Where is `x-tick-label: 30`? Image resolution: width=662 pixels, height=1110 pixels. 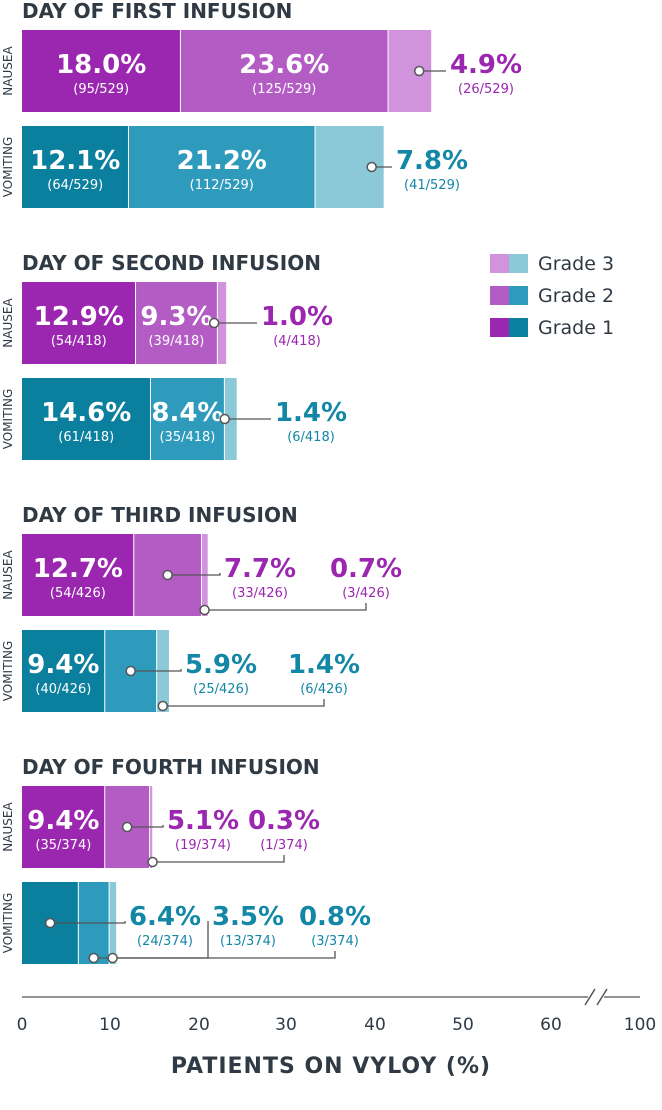 x-tick-label: 30 is located at coordinates (286, 1025).